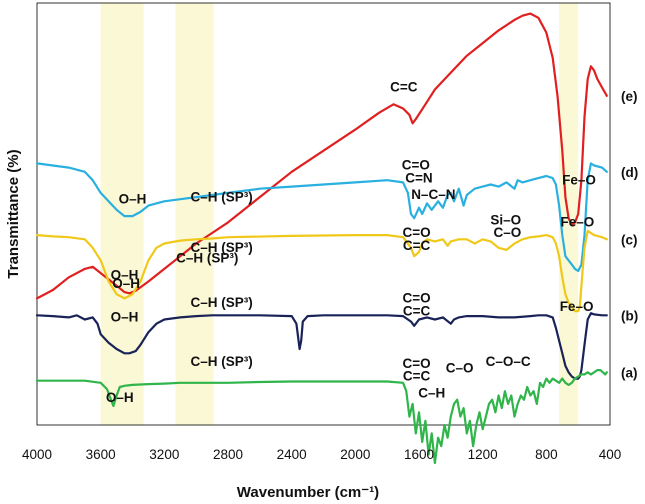 The image size is (645, 504). I want to click on peak-annotation-0: O–H, so click(125, 274).